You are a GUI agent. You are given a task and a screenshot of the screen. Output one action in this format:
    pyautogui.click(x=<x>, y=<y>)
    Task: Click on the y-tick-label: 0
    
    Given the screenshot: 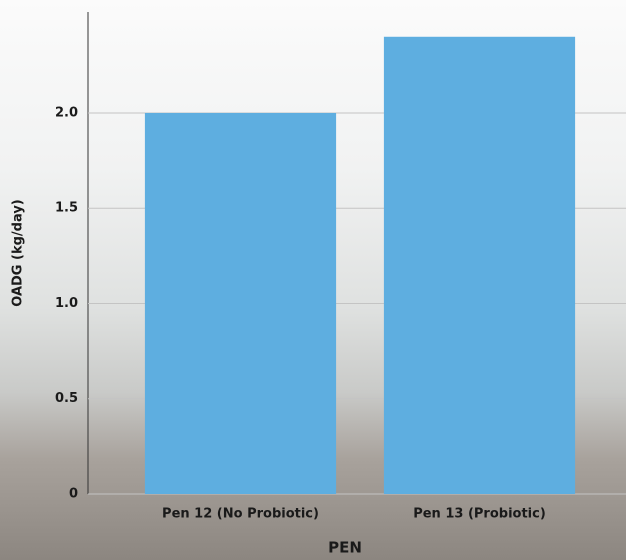 What is the action you would take?
    pyautogui.click(x=73, y=494)
    